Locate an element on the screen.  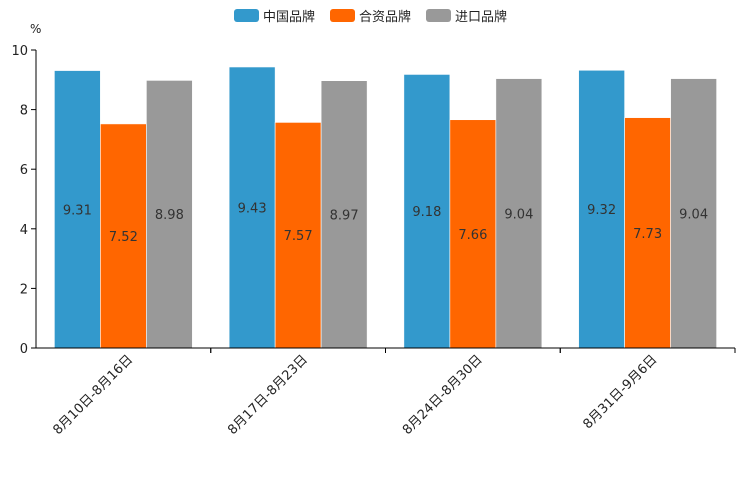
bar-value-label: 9.32 is located at coordinates (601, 210).